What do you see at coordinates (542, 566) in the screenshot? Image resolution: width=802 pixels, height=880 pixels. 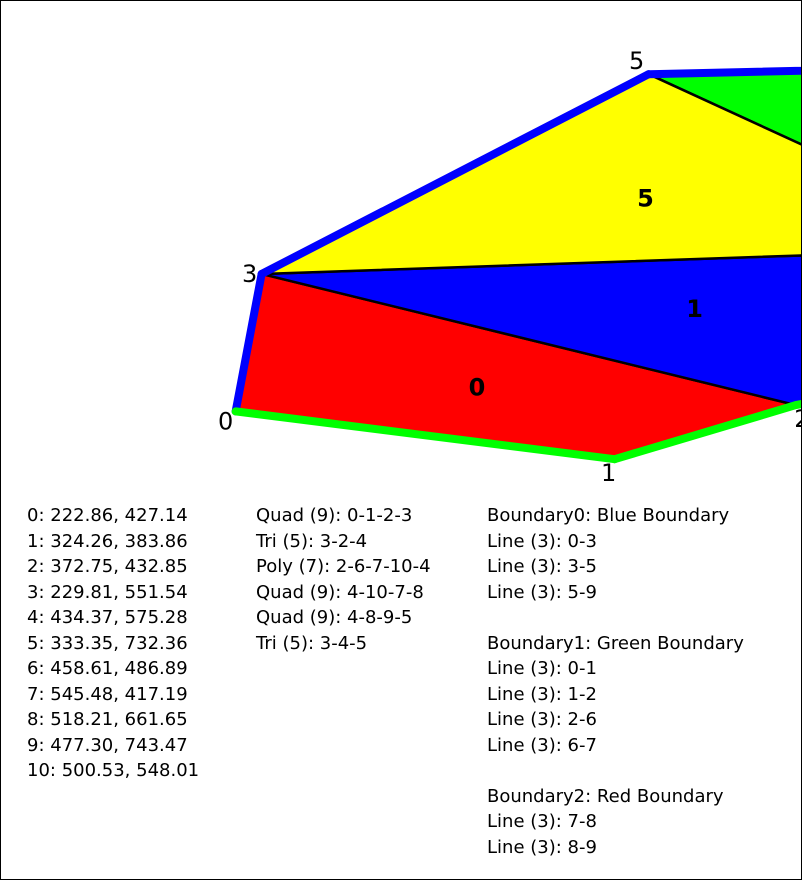 I see `boundary0-line-3-5-def: Line (3): 3-5` at bounding box center [542, 566].